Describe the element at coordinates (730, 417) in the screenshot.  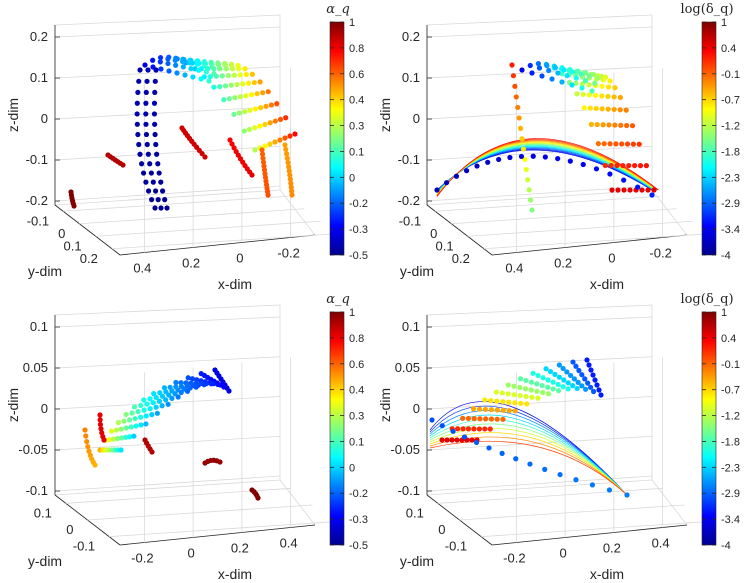
I see `colorbar-tick-label: -1.2` at that location.